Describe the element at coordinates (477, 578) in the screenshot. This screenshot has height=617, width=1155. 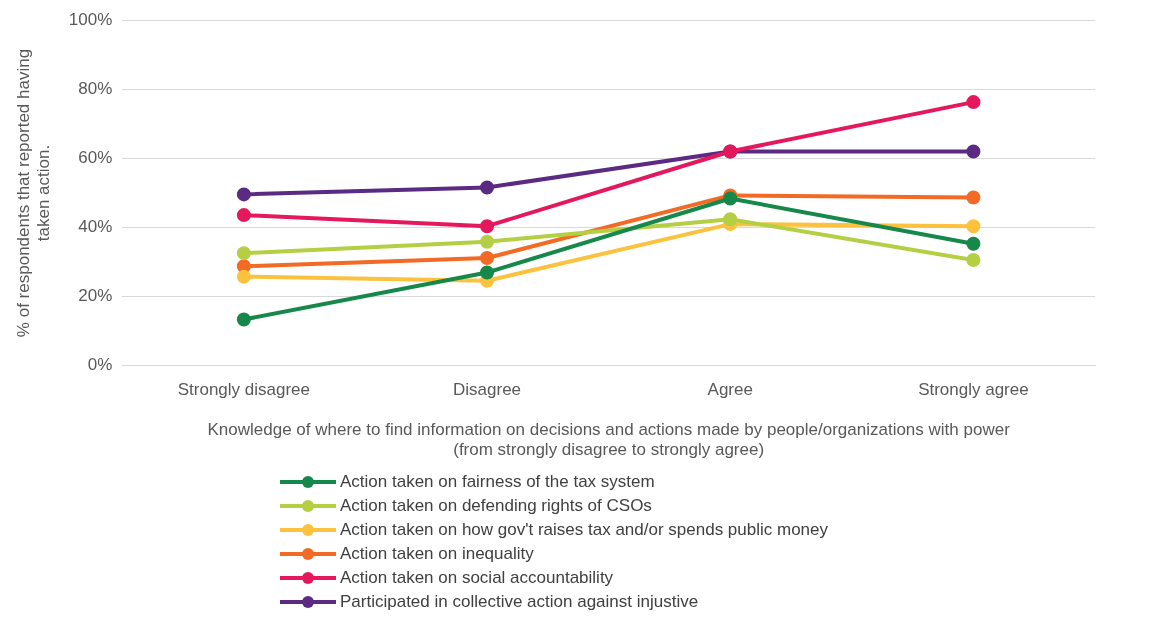
I see `legend-label: Action taken on social accountability` at that location.